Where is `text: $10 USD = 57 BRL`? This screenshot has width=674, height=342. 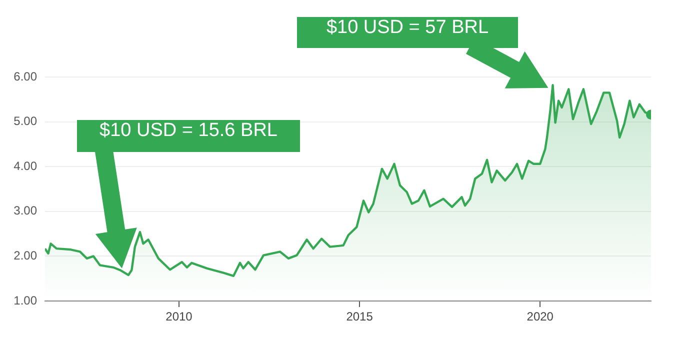
text: $10 USD = 57 BRL is located at coordinates (407, 32).